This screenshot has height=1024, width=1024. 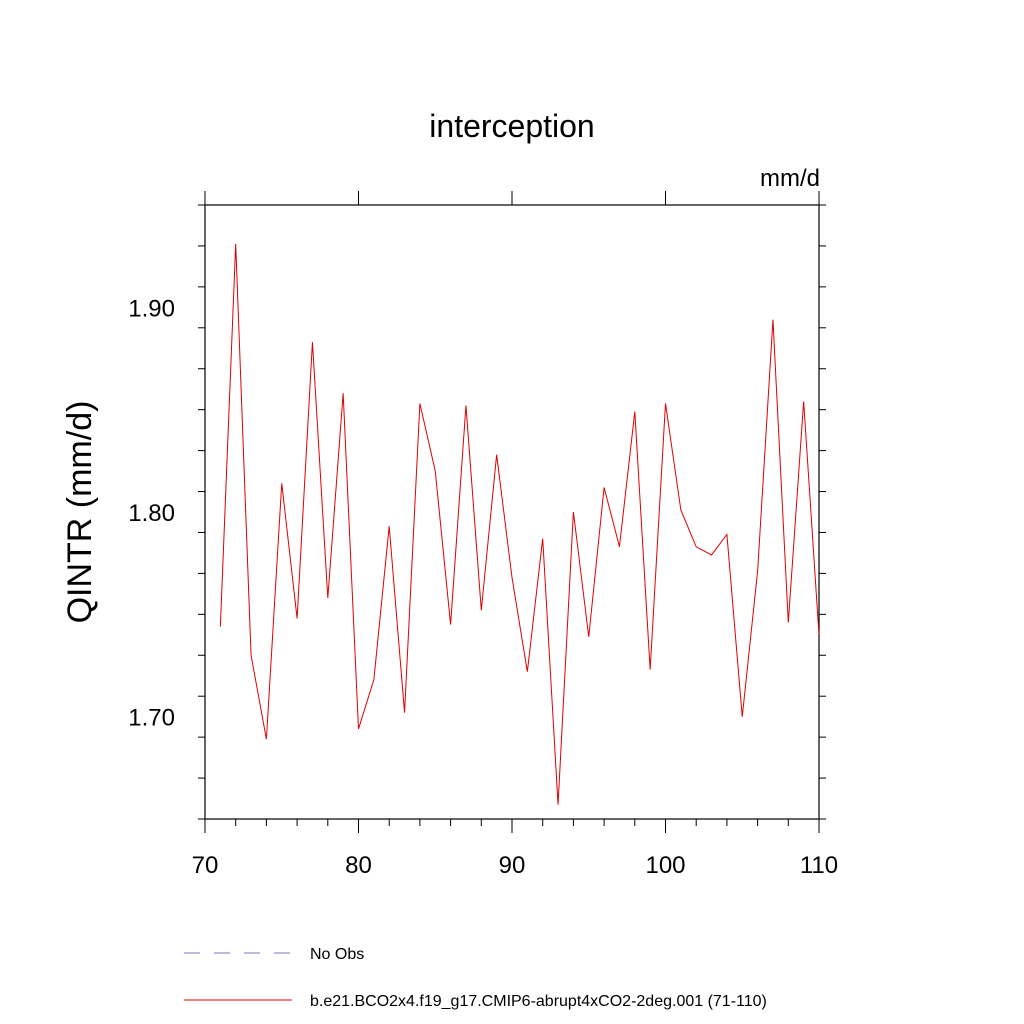 What do you see at coordinates (665, 865) in the screenshot?
I see `x-tick-label: 100` at bounding box center [665, 865].